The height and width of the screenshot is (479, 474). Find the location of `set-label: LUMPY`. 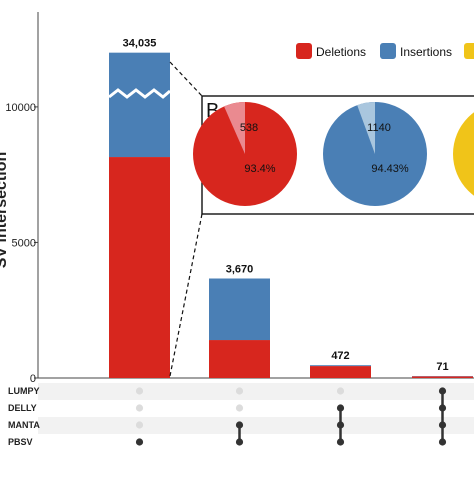

set-label: LUMPY is located at coordinates (24, 391).